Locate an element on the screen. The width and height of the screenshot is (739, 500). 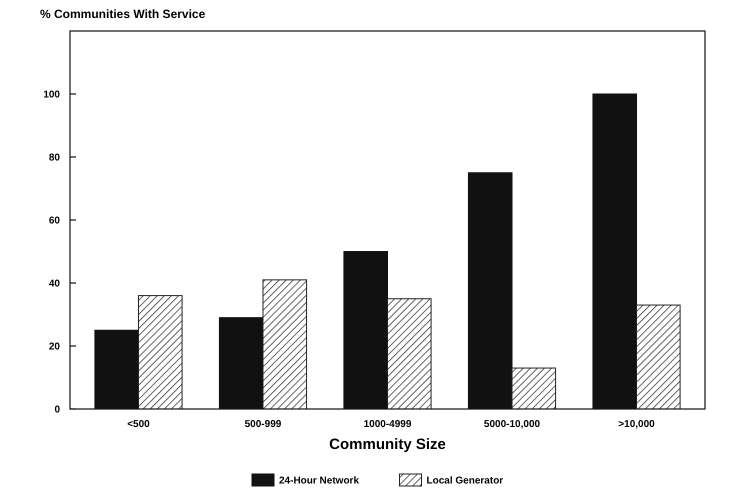
y-tick-label: 20 is located at coordinates (54, 347).